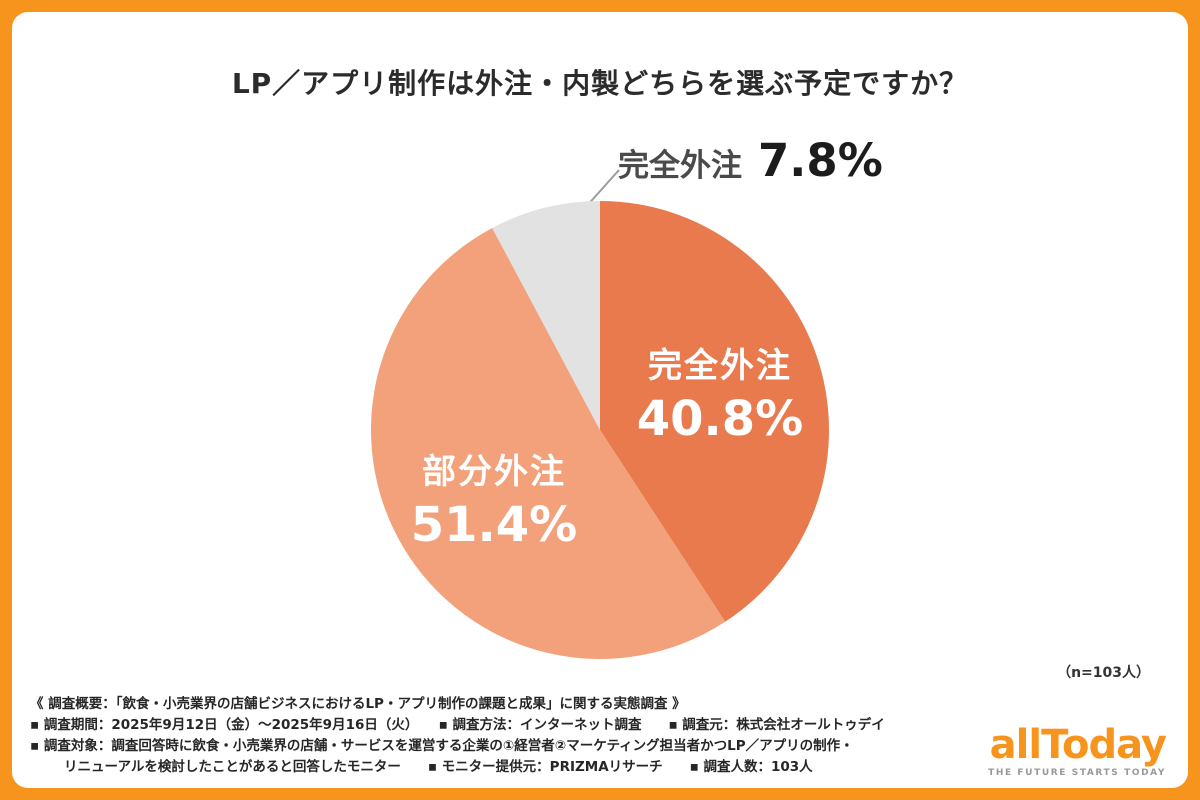 The image size is (1200, 800). I want to click on logo-wordmark: allToday, so click(1078, 745).